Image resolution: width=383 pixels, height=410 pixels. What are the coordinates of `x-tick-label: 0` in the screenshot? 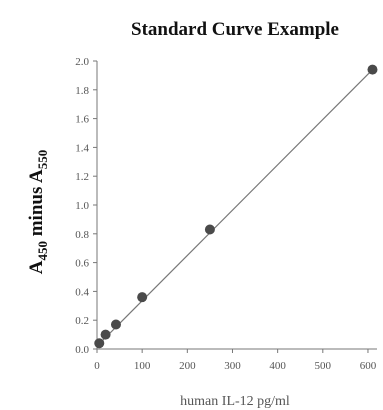 It's located at (97, 366).